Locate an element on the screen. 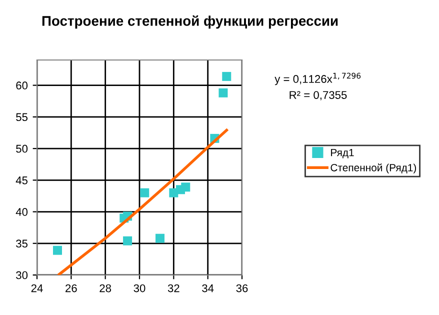  y-tick-label: 30 is located at coordinates (22, 275).